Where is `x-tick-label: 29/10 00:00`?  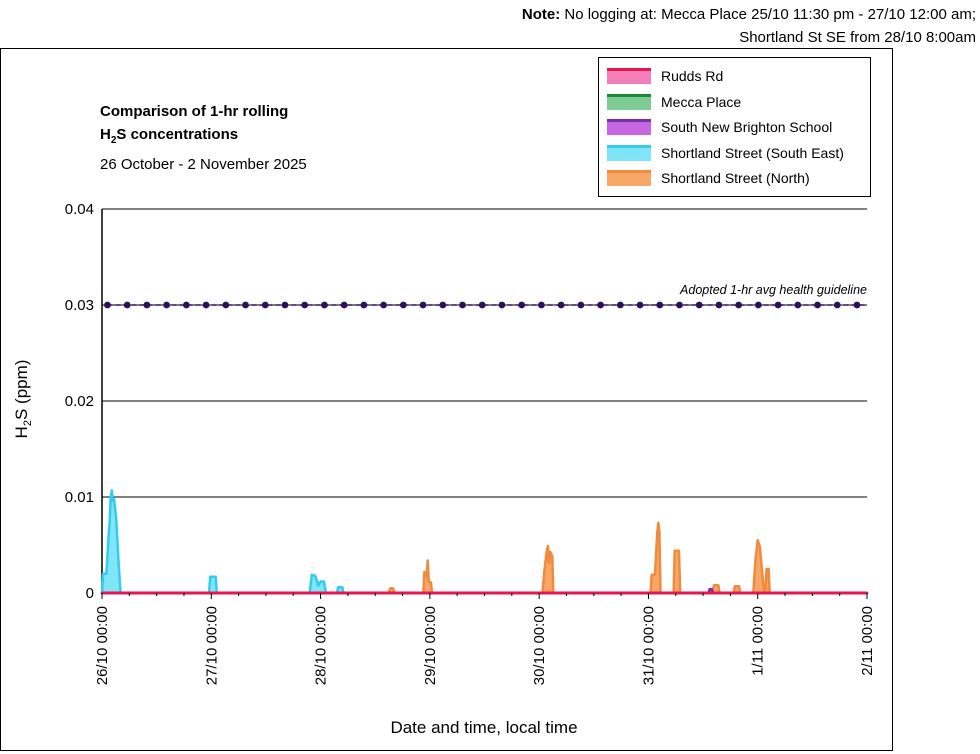
x-tick-label: 29/10 00:00 is located at coordinates (430, 645).